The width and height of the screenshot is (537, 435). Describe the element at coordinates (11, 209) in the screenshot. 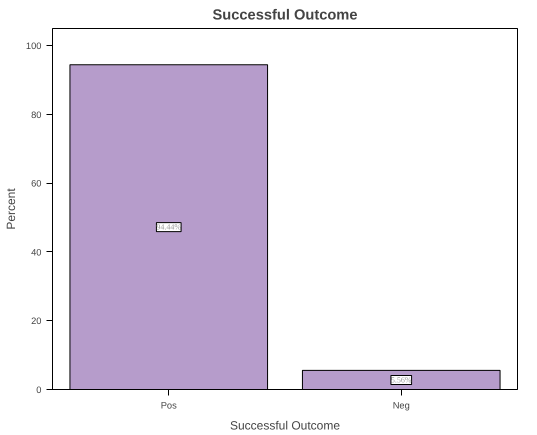

I see `y-axis-title: Percent` at that location.